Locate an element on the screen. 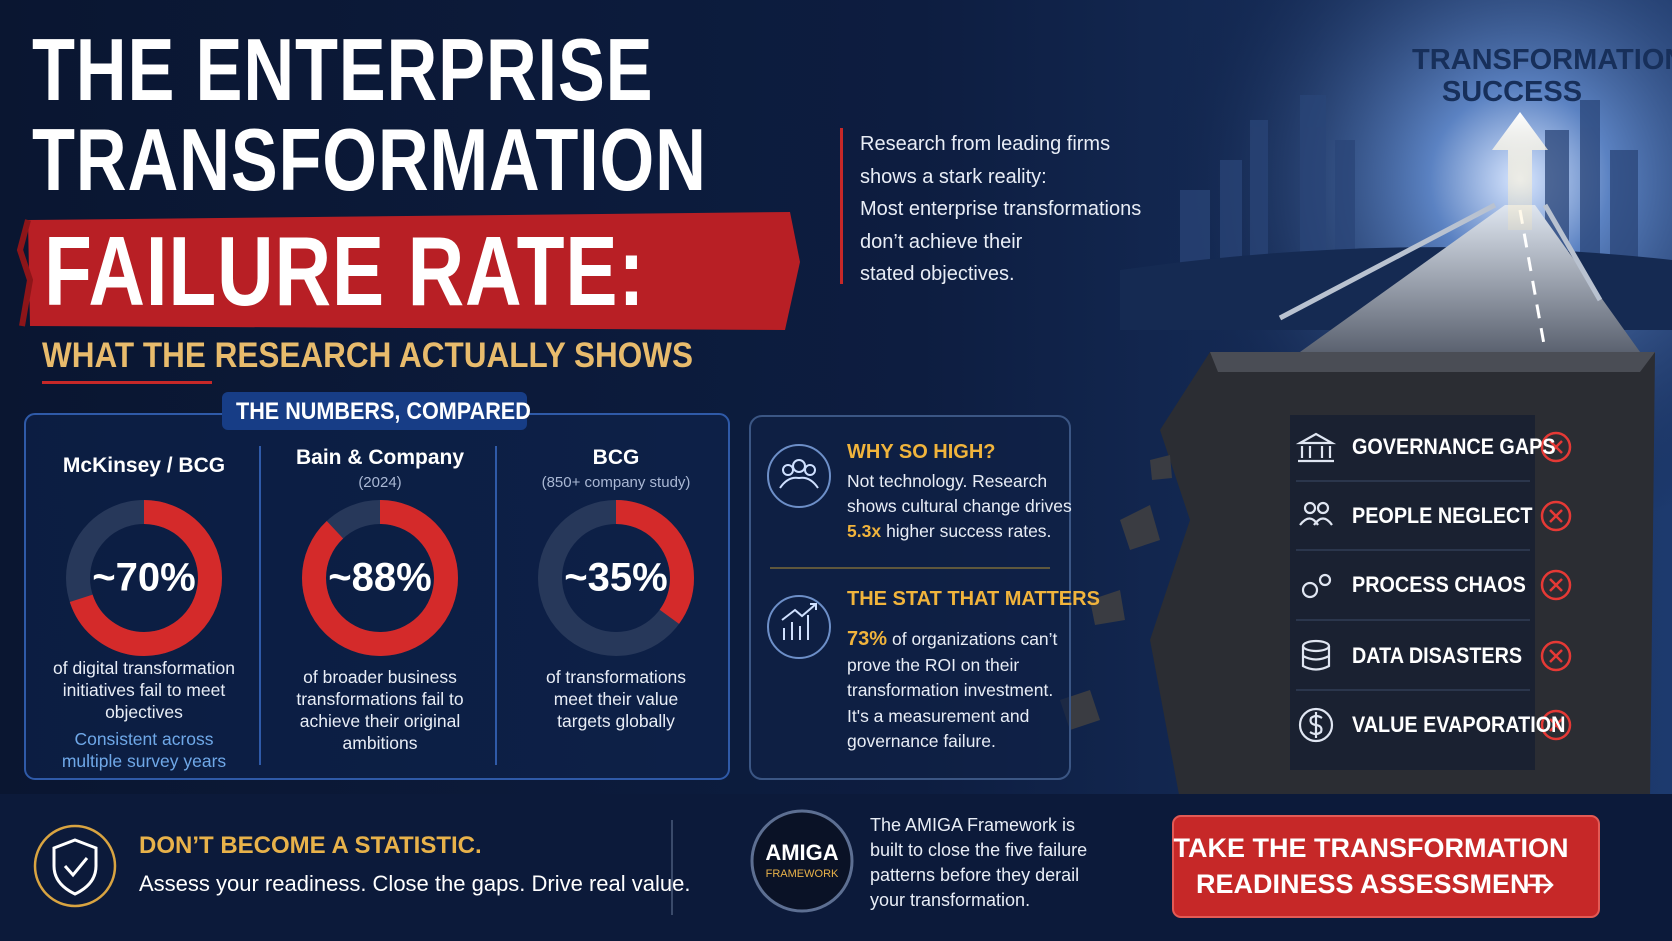 The height and width of the screenshot is (941, 1672). why-tail: higher success rates. is located at coordinates (969, 531).